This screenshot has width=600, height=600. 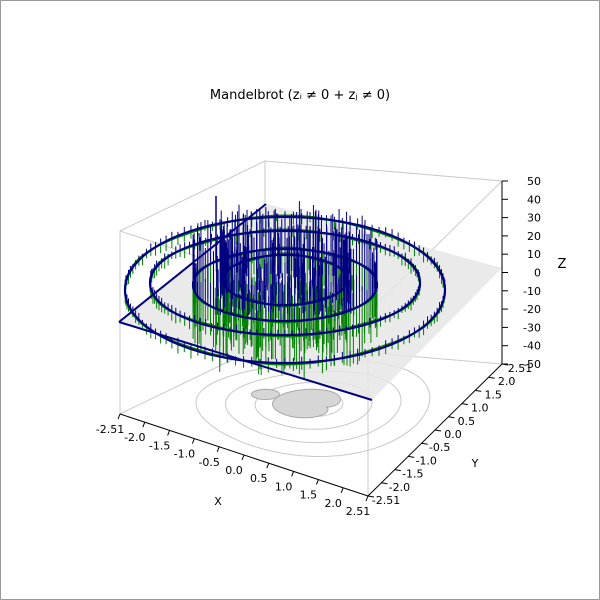 What do you see at coordinates (218, 501) in the screenshot?
I see `x-axis-label: X` at bounding box center [218, 501].